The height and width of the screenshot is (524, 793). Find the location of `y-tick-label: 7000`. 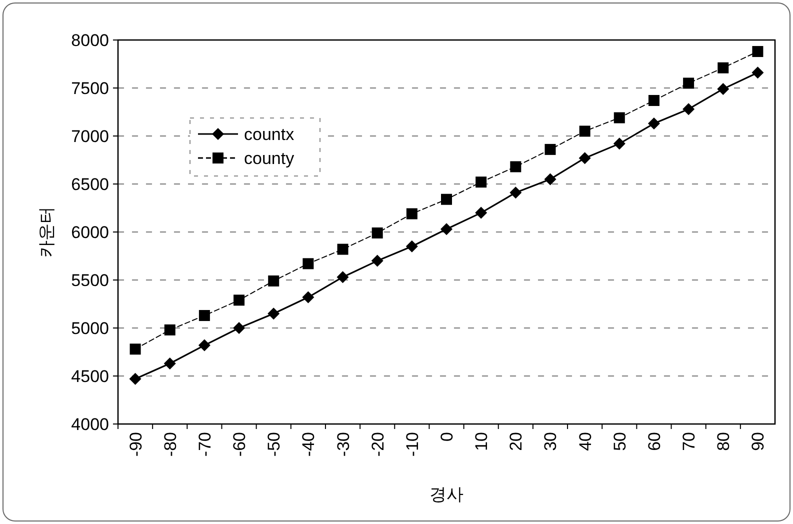

y-tick-label: 7000 is located at coordinates (90, 136).